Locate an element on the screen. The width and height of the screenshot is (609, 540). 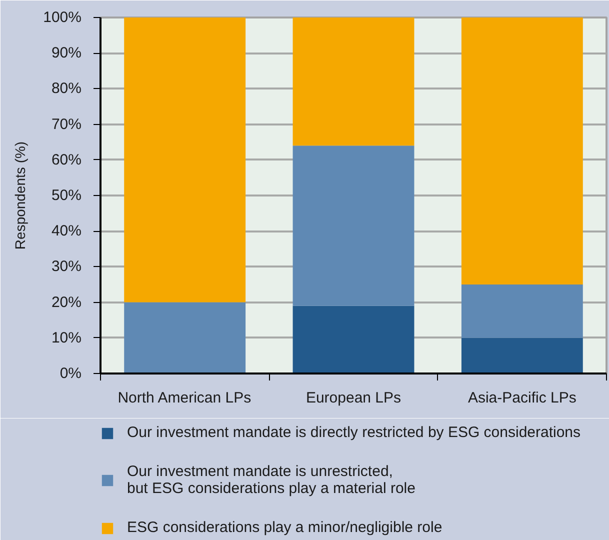
y-tick-label: 60% is located at coordinates (66, 159).